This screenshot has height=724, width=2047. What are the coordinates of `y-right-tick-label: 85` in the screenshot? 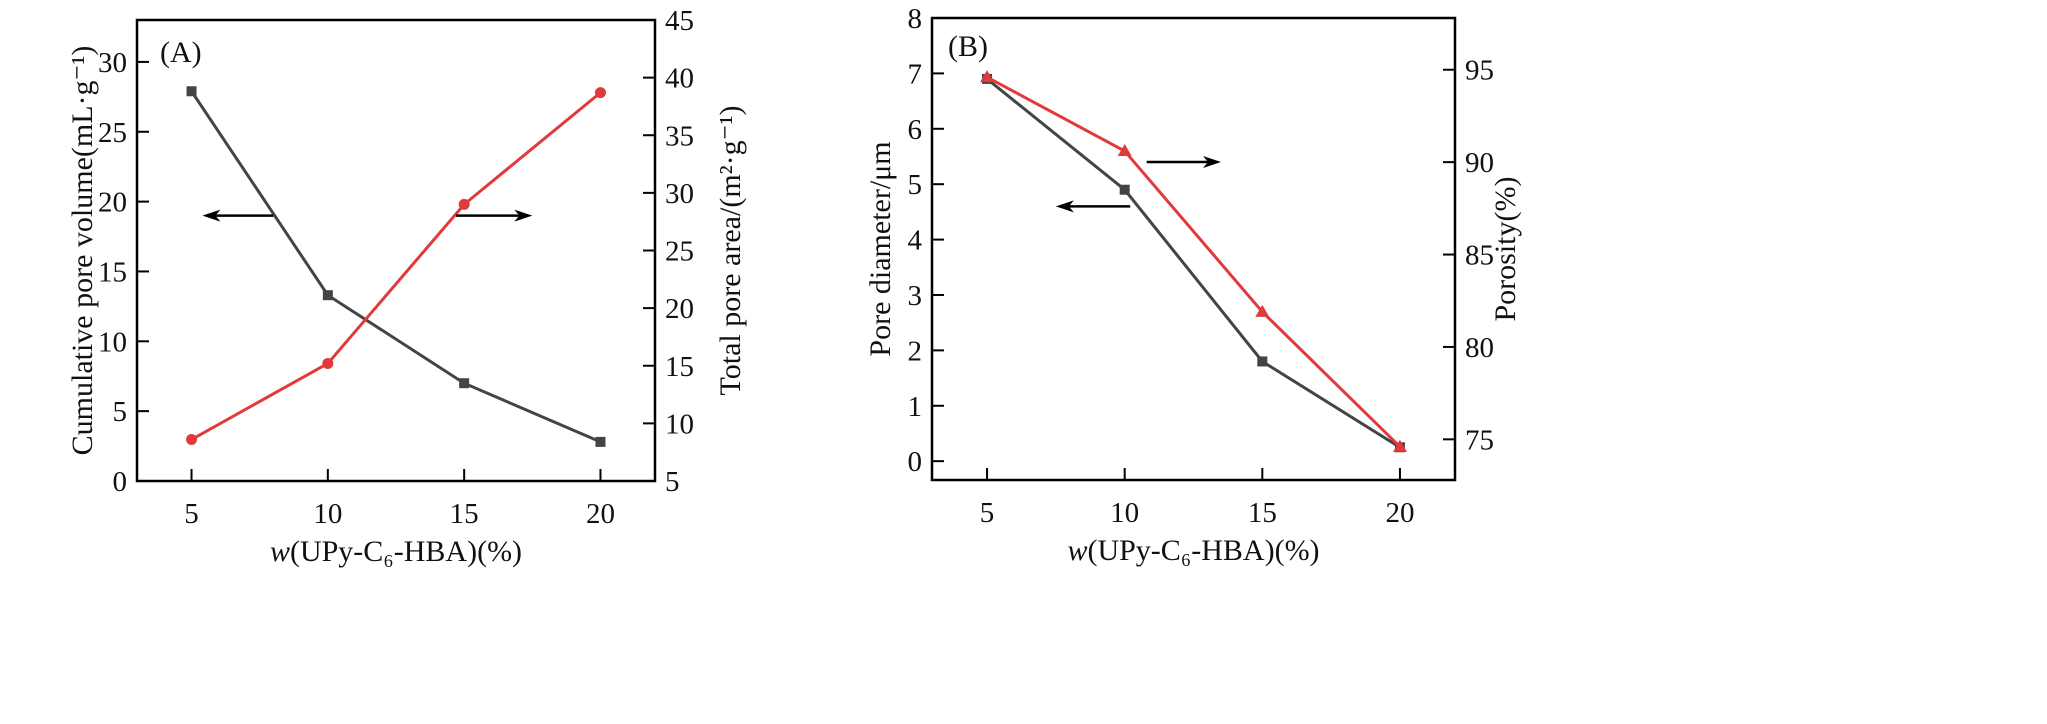 It's located at (1479, 256).